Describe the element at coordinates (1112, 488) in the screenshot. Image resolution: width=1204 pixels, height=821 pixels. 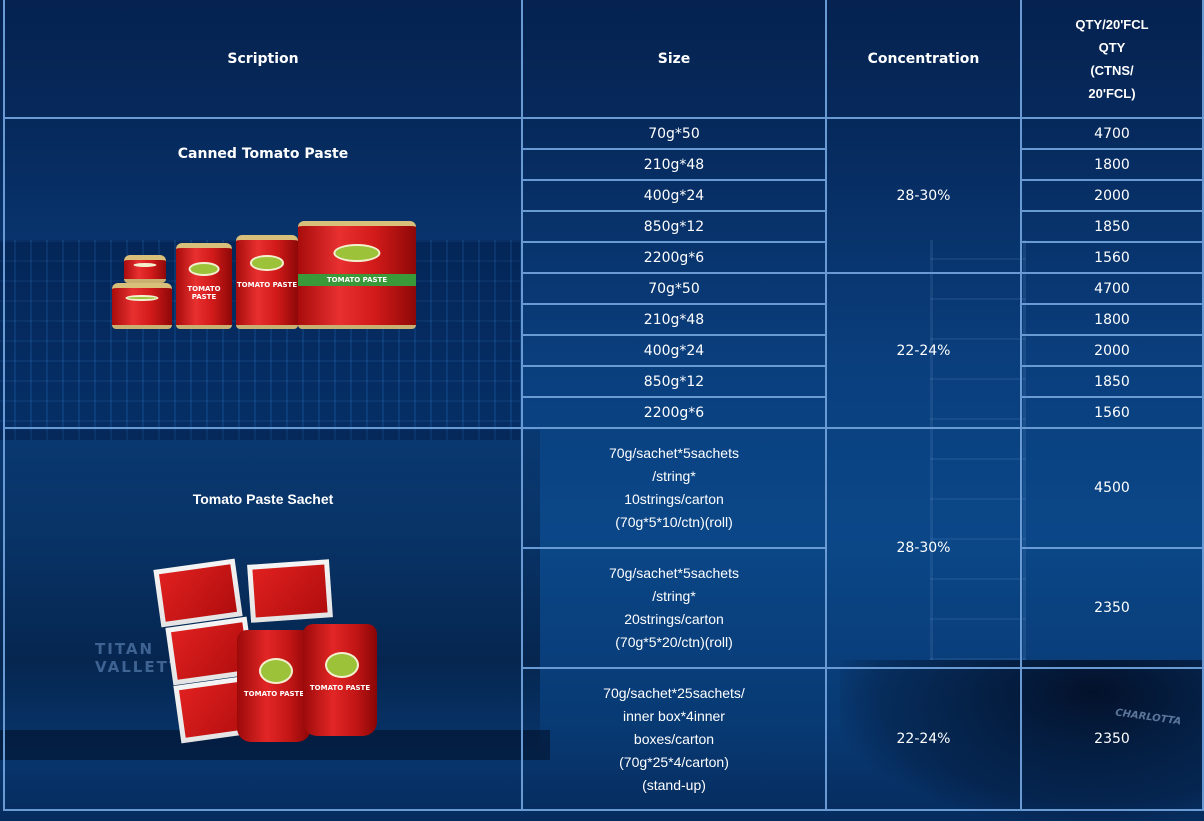
I see `qty-cell: 4500` at that location.